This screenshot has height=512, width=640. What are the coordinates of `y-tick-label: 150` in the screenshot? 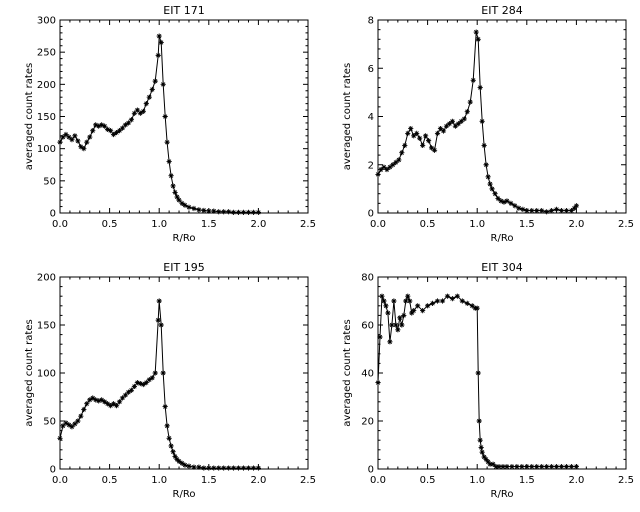 It's located at (46, 117).